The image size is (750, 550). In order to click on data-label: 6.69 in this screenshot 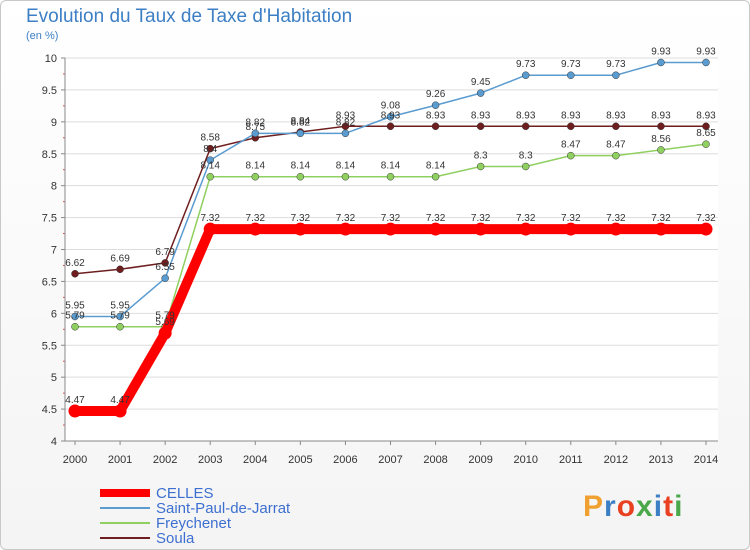, I will do `click(120, 258)`.